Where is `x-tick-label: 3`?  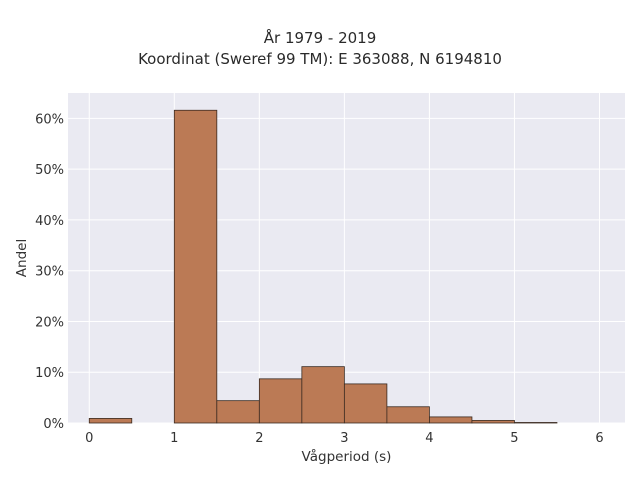 x-tick-label: 3 is located at coordinates (344, 438).